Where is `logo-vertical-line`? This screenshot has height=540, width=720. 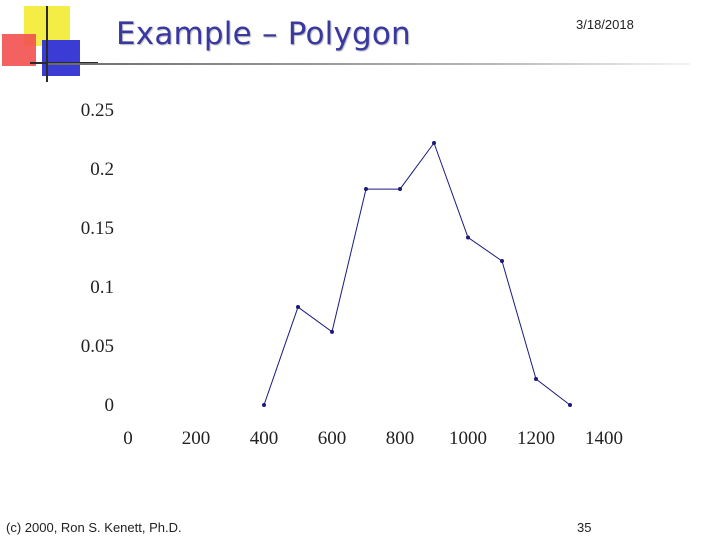 logo-vertical-line is located at coordinates (47, 44).